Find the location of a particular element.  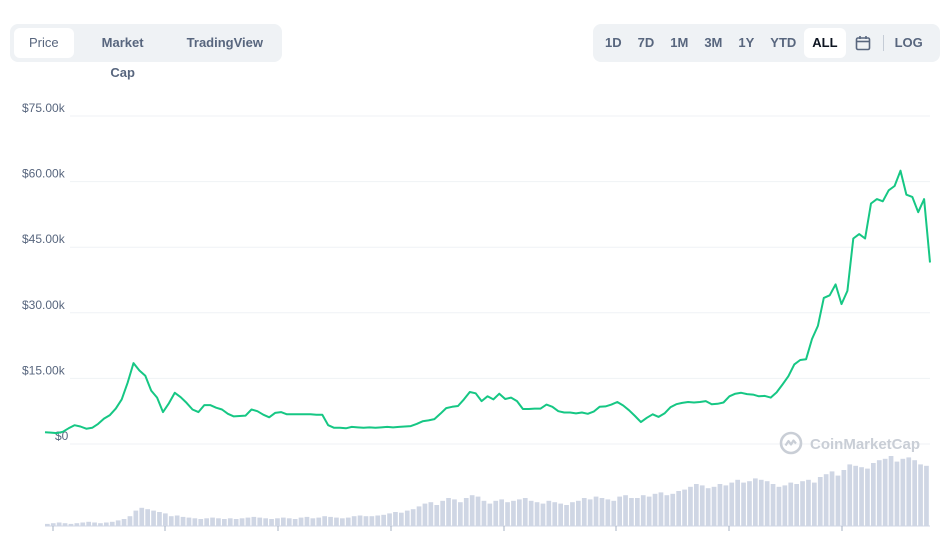

range-1d-button: 1D is located at coordinates (613, 42).